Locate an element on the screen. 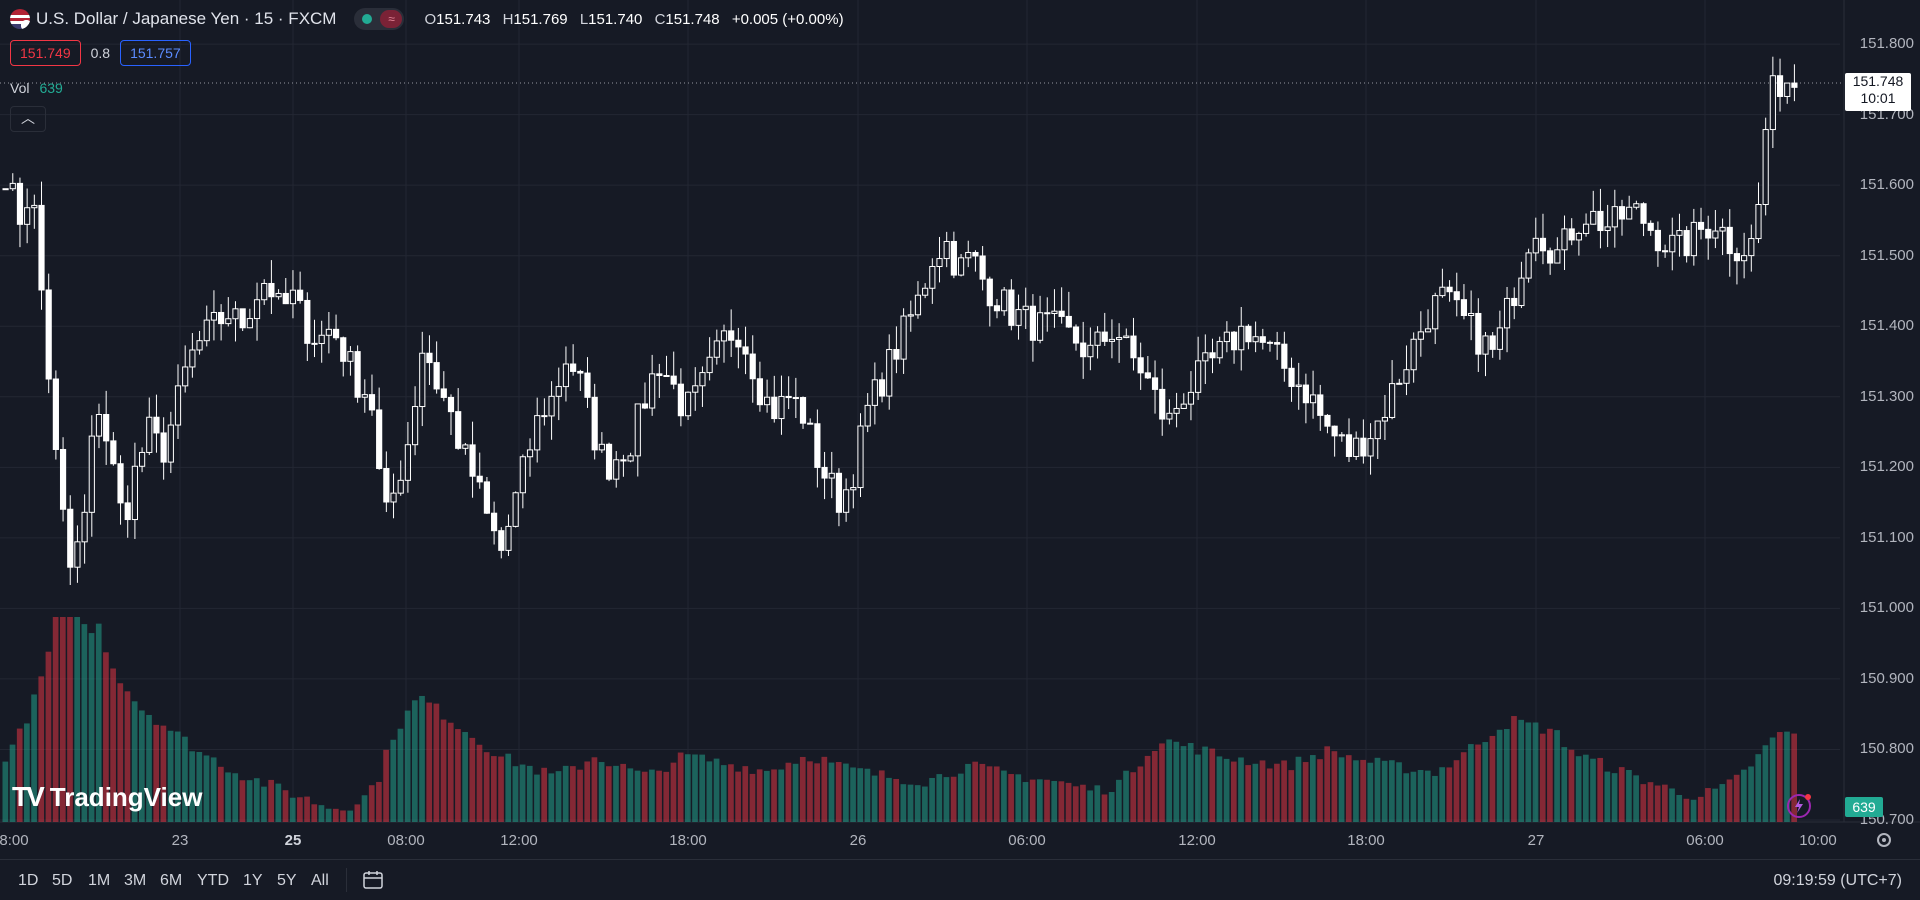 The image size is (1920, 900). symbol-title: U.S. Dollar / Japanese Yen · 15 · FXCM is located at coordinates (186, 18).